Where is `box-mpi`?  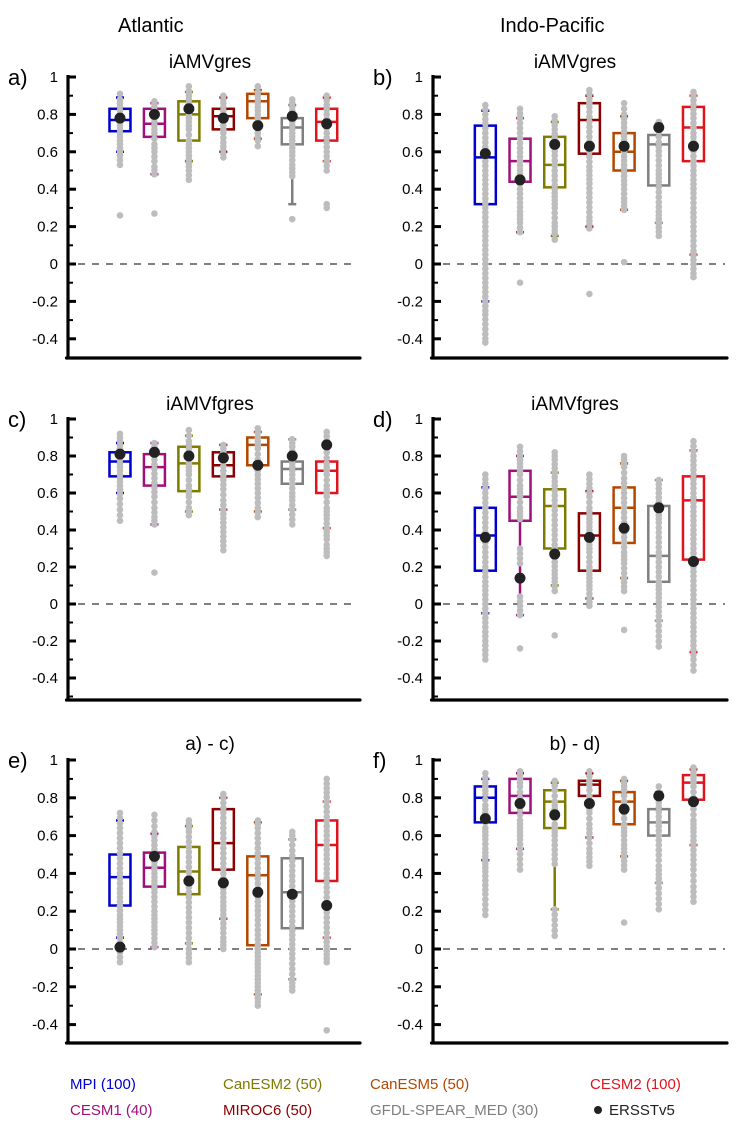 box-mpi is located at coordinates (485, 844).